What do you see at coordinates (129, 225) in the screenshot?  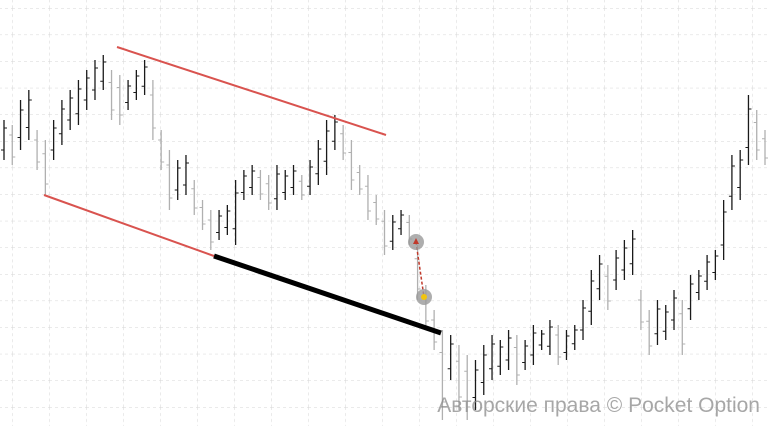 I see `channel-bottom` at bounding box center [129, 225].